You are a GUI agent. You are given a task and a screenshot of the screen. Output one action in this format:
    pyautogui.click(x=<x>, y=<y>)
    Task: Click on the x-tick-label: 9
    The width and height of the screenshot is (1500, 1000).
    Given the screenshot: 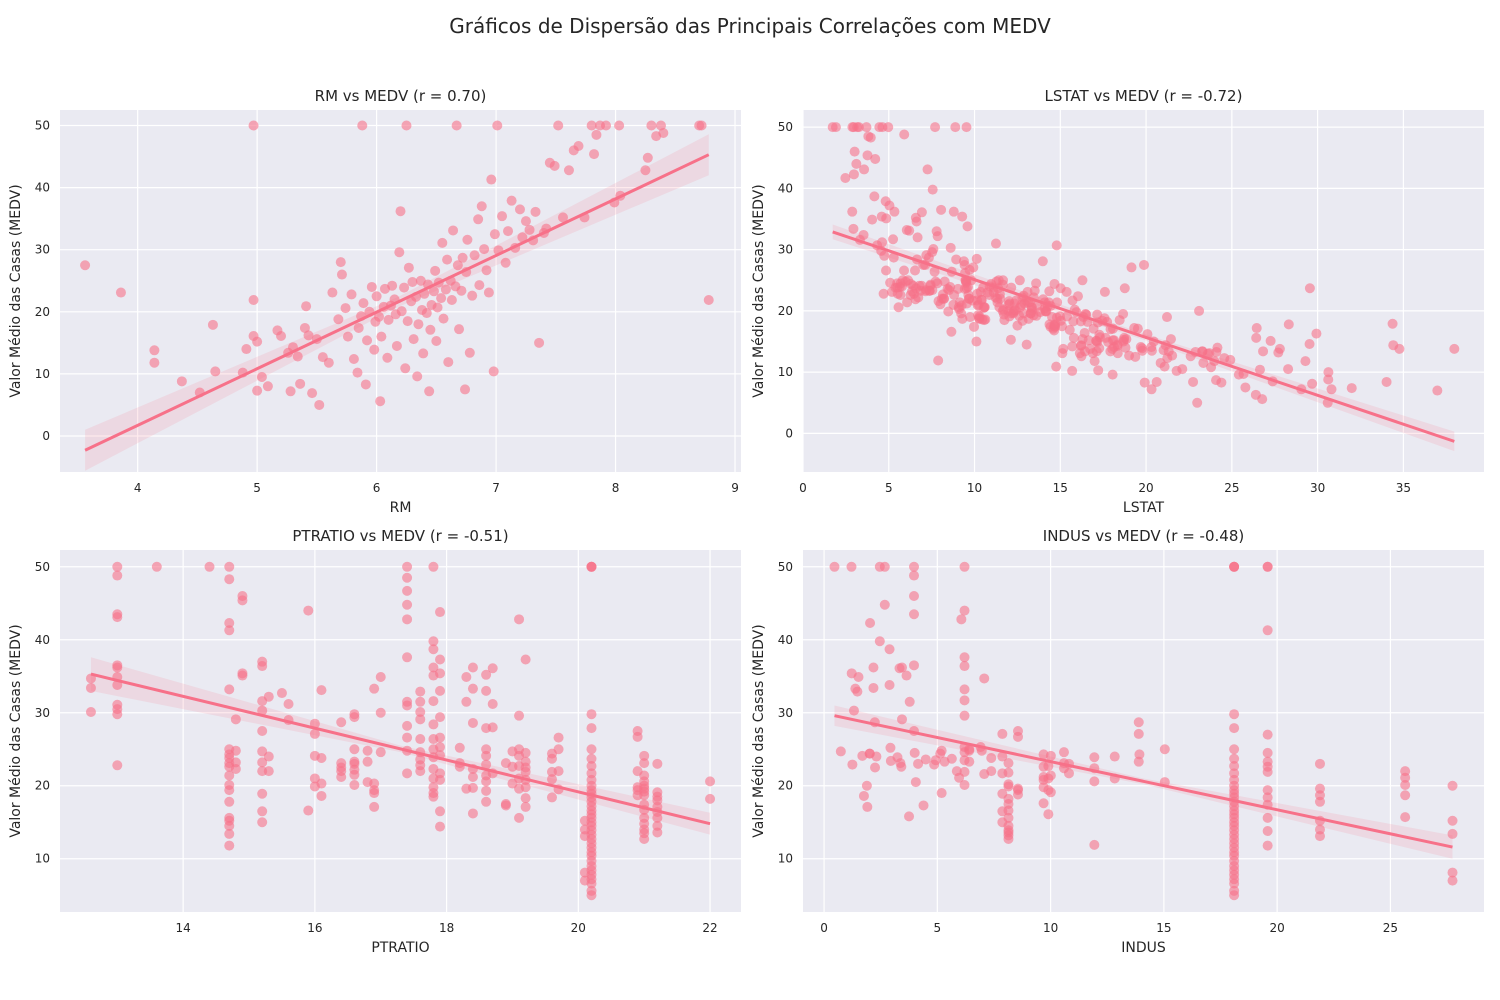 What is the action you would take?
    pyautogui.click(x=735, y=488)
    